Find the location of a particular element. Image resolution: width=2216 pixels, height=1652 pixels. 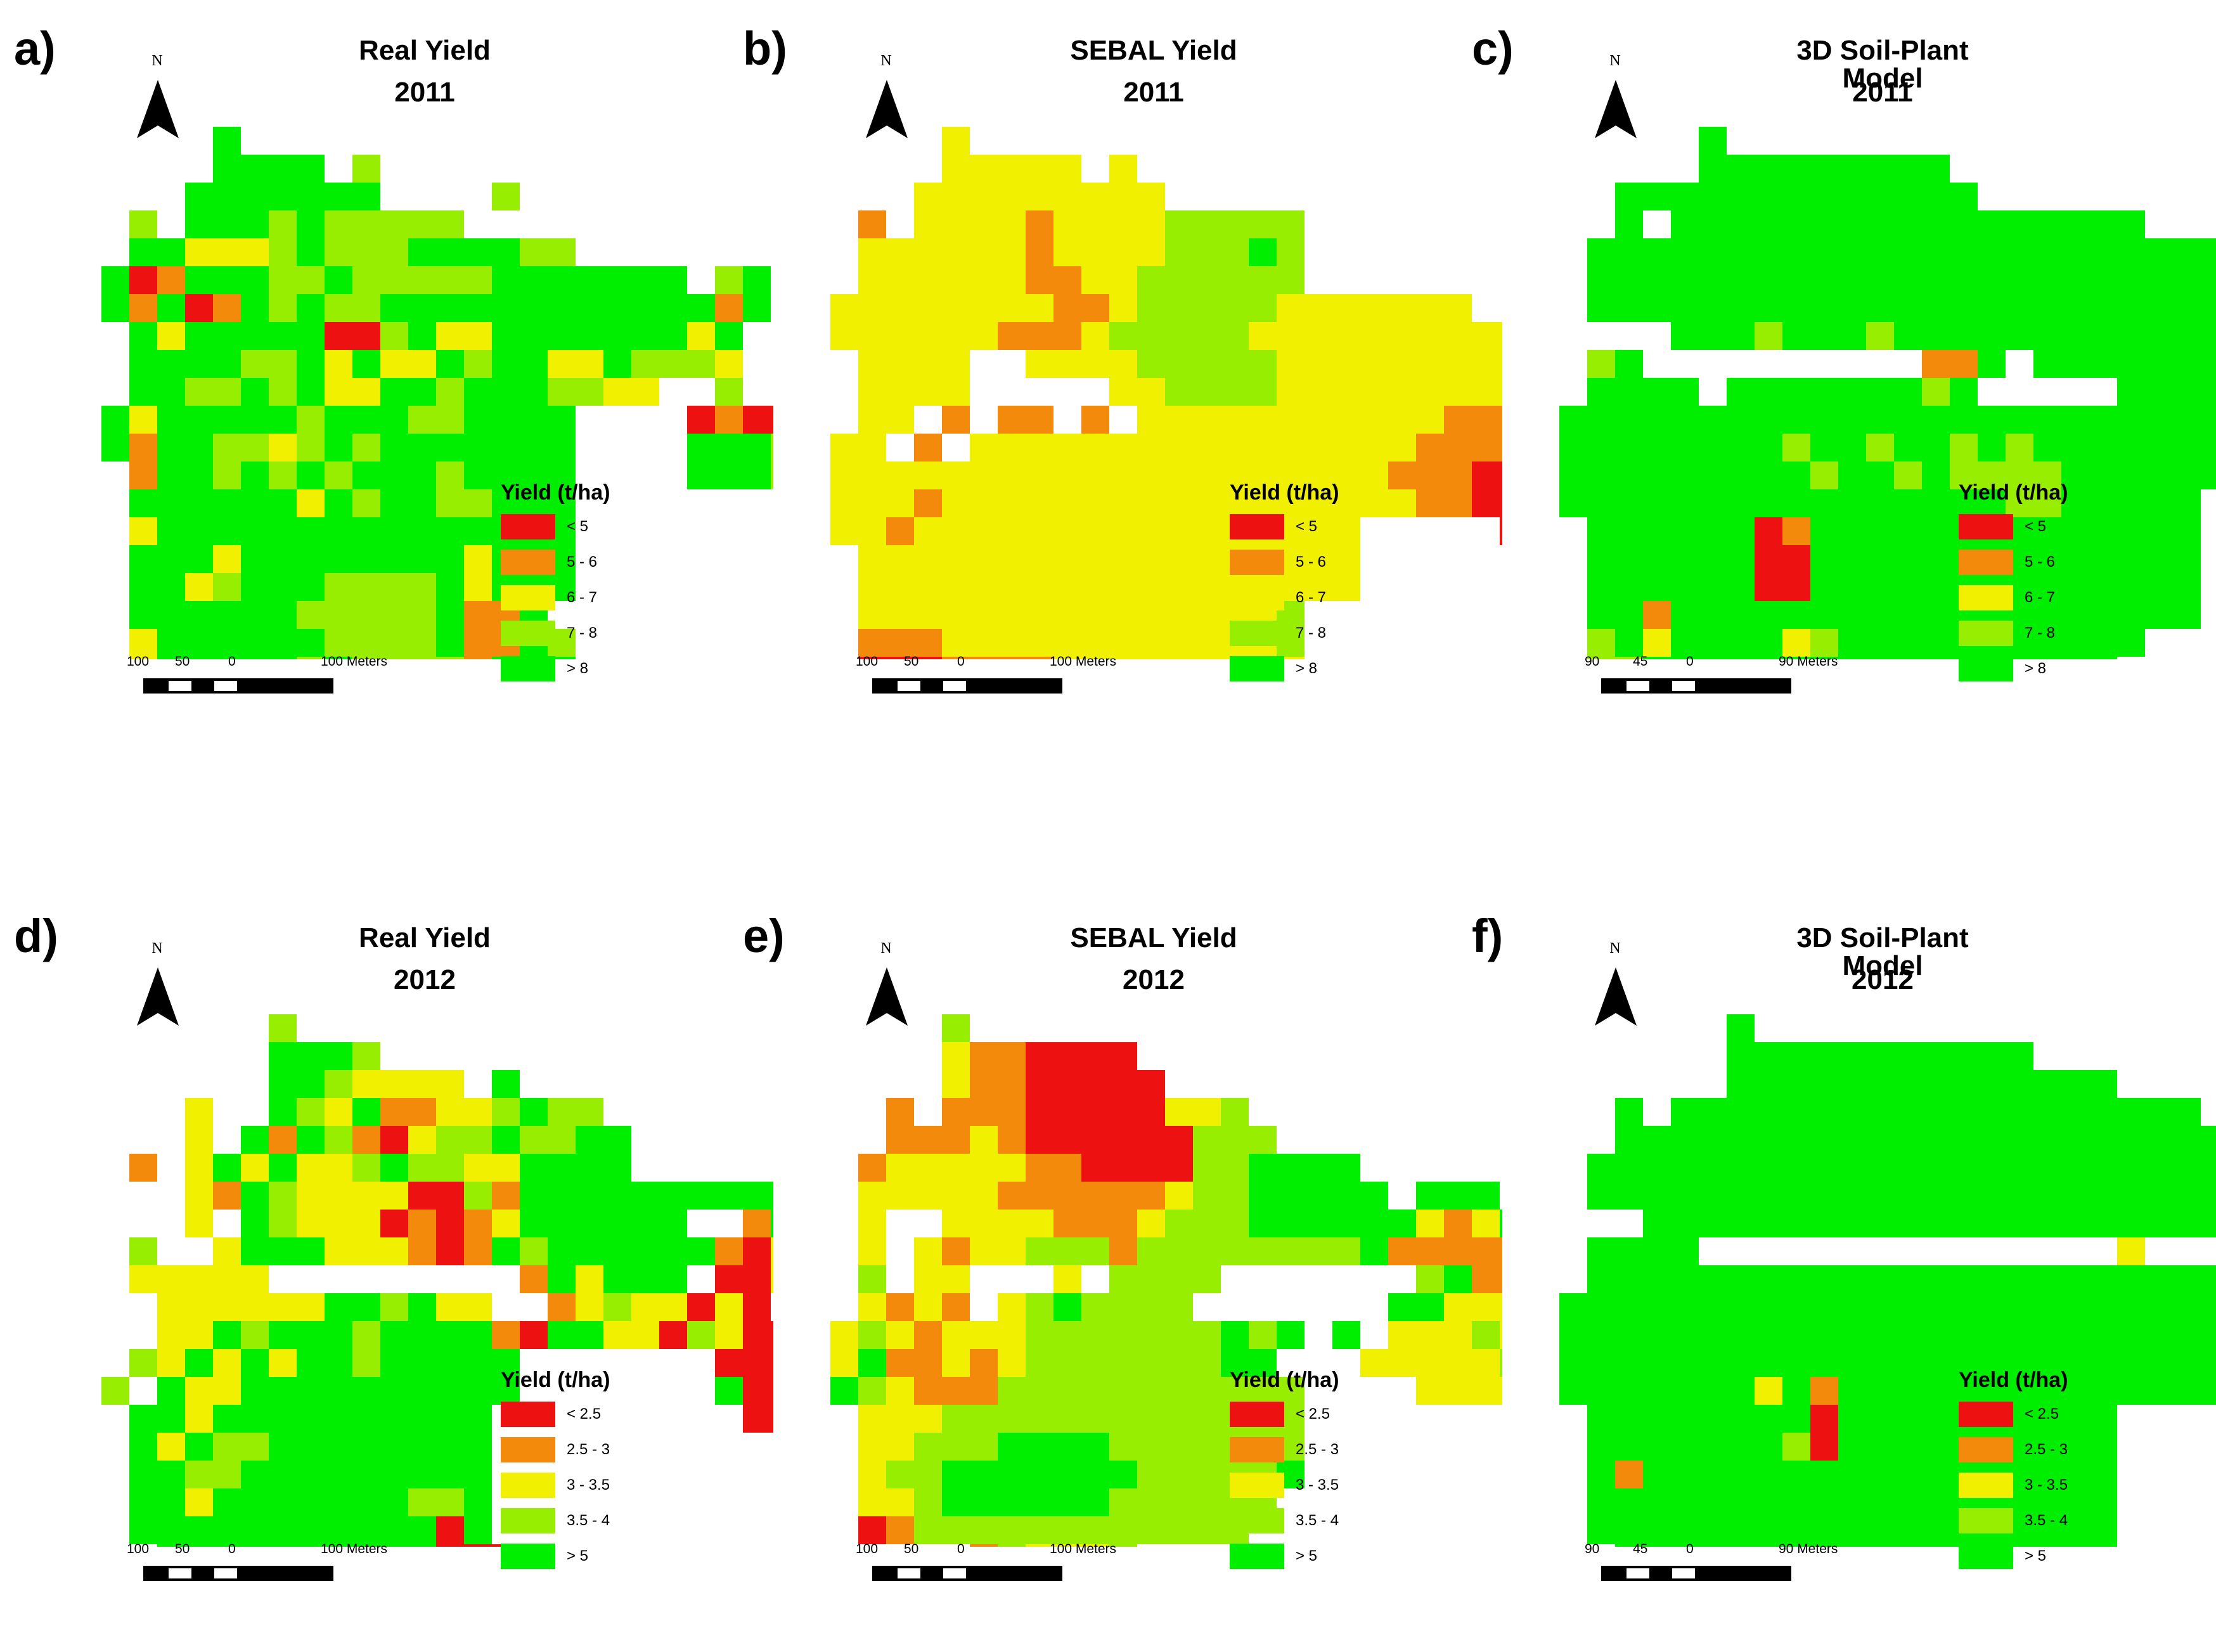

map-title: Real Yield is located at coordinates (425, 50).